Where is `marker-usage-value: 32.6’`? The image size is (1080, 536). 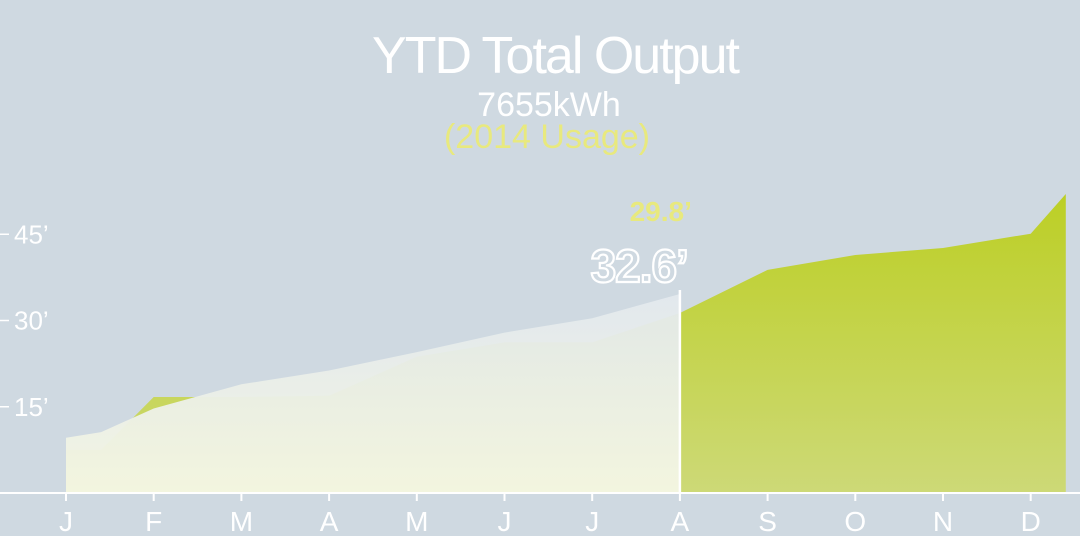 marker-usage-value: 32.6’ is located at coordinates (639, 266).